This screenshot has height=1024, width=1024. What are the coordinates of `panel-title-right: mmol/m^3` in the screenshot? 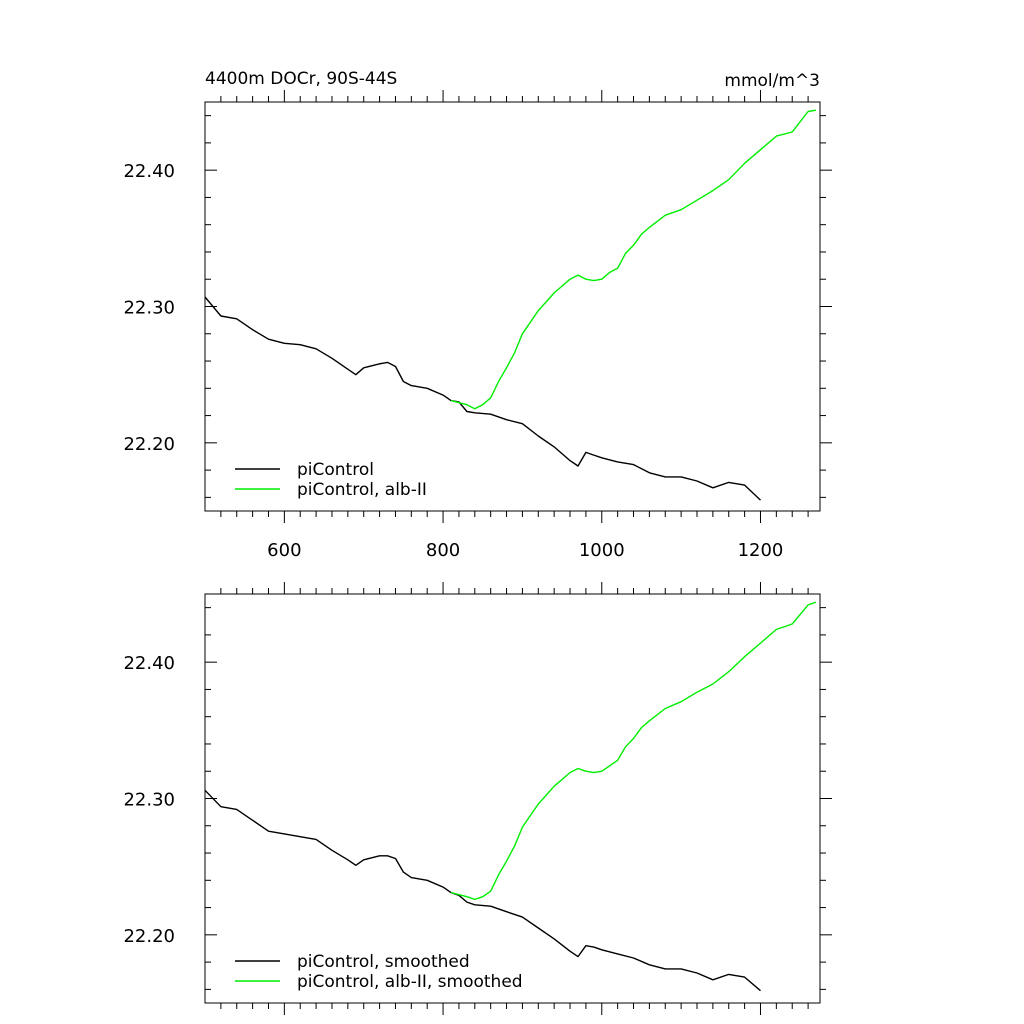 It's located at (772, 81).